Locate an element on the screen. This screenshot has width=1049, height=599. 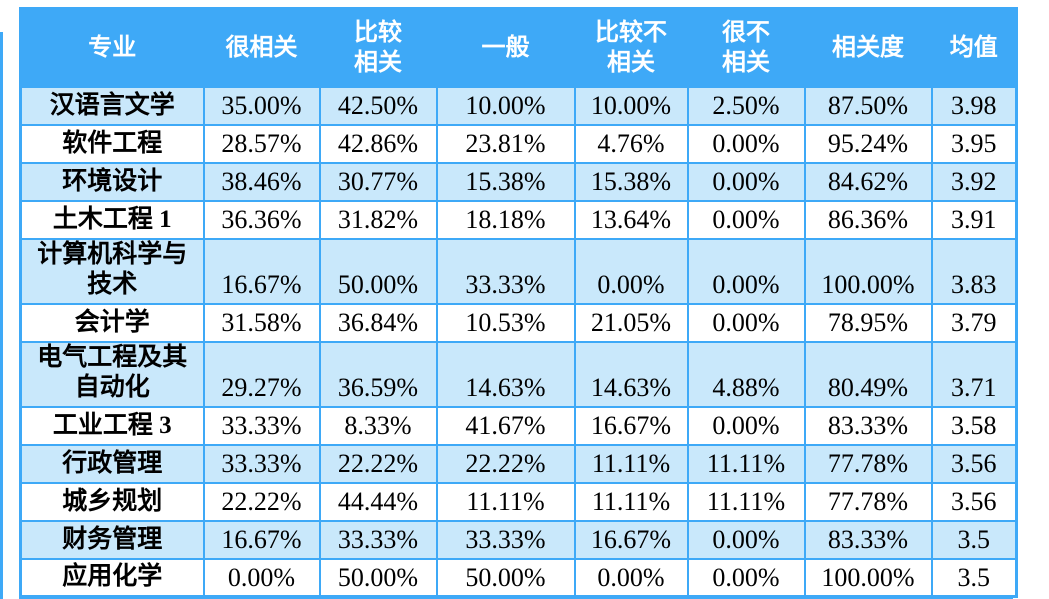
major-name-cell: 软件工程 is located at coordinates (112, 143).